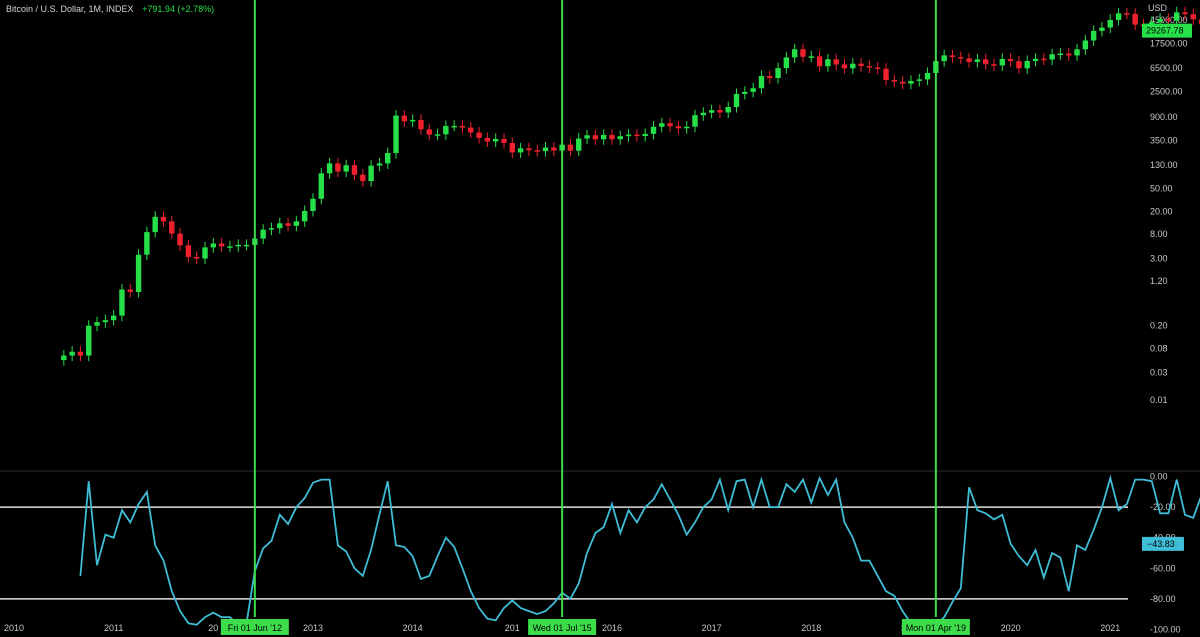 This screenshot has width=1200, height=637. What do you see at coordinates (1159, 477) in the screenshot?
I see `oscillator-axis-tick: 0.00` at bounding box center [1159, 477].